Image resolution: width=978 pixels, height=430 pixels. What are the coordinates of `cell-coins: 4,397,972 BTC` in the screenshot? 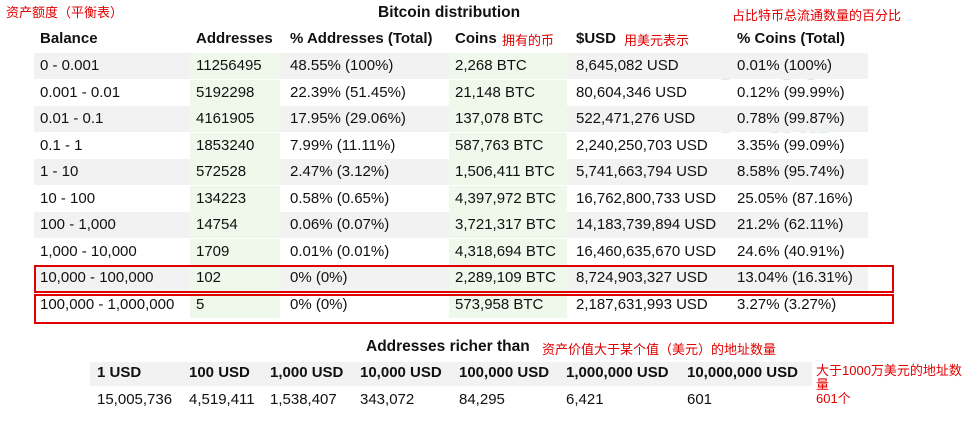 It's located at (505, 198).